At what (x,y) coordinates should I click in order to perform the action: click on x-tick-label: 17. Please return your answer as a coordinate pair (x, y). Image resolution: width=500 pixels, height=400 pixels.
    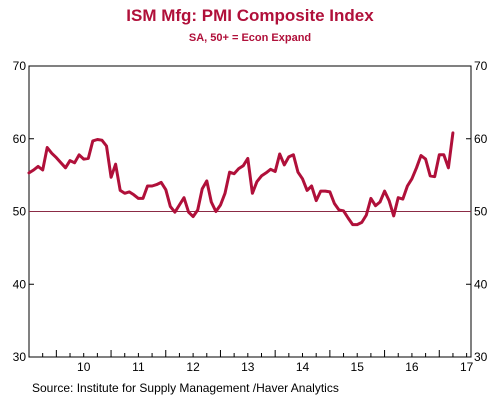
    Looking at the image, I should click on (467, 367).